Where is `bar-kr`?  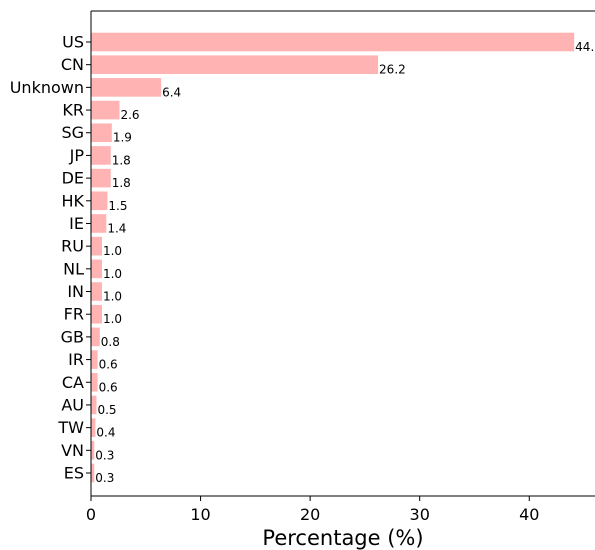
bar-kr is located at coordinates (105, 110).